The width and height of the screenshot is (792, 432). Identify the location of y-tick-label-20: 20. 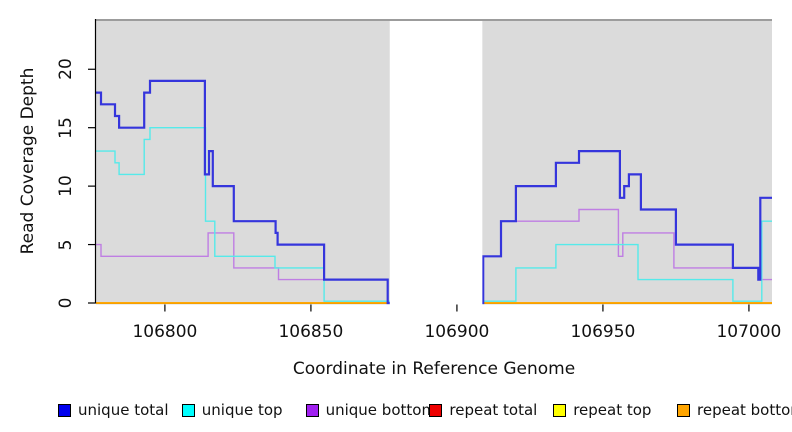
(66, 69).